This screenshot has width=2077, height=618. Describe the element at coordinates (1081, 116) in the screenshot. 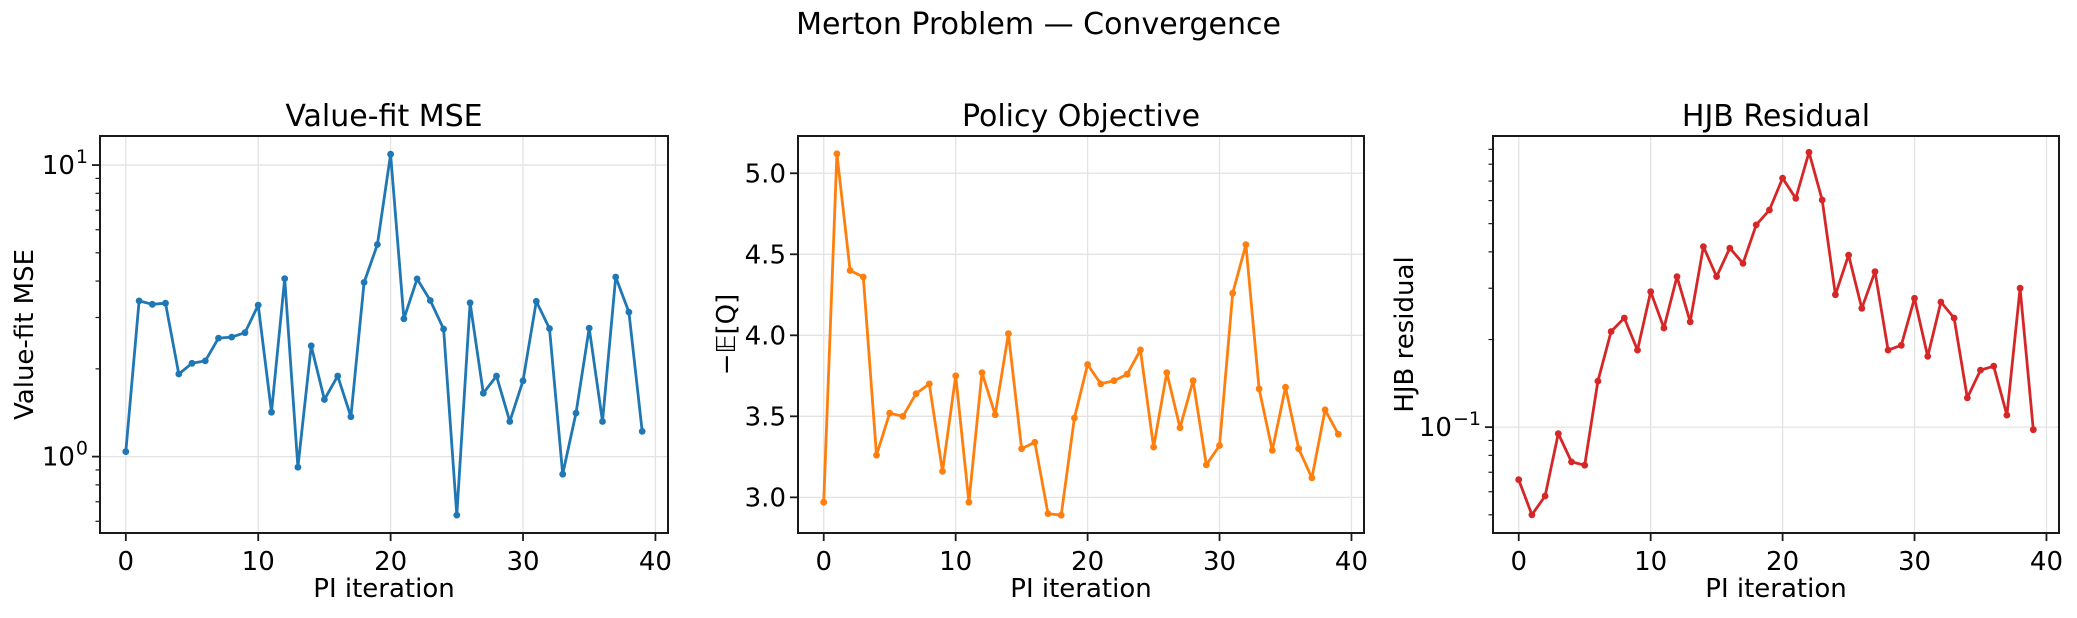

I see `subplot-title: Policy Objective` at that location.